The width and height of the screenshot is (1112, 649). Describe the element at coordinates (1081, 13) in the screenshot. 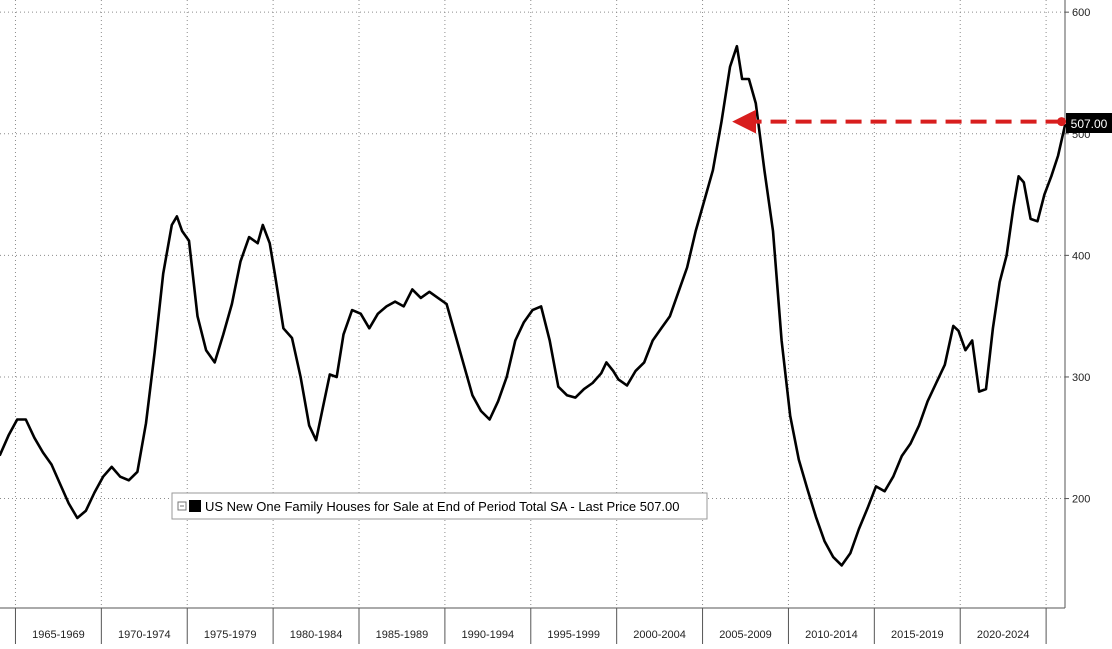

I see `y-tick-label: 600` at that location.